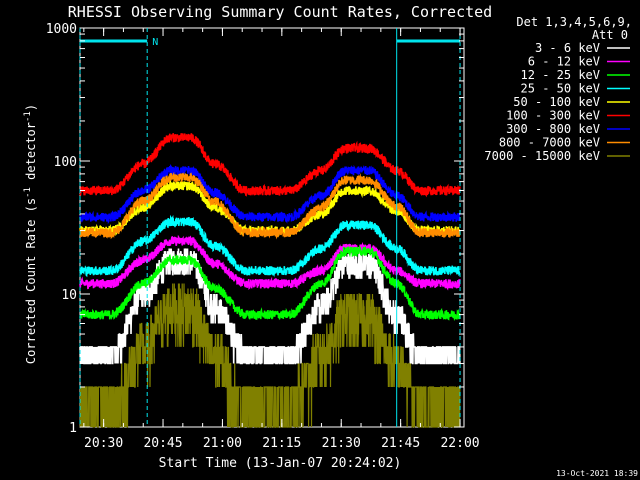  I want to click on y-tick-label: 1, so click(73, 428).